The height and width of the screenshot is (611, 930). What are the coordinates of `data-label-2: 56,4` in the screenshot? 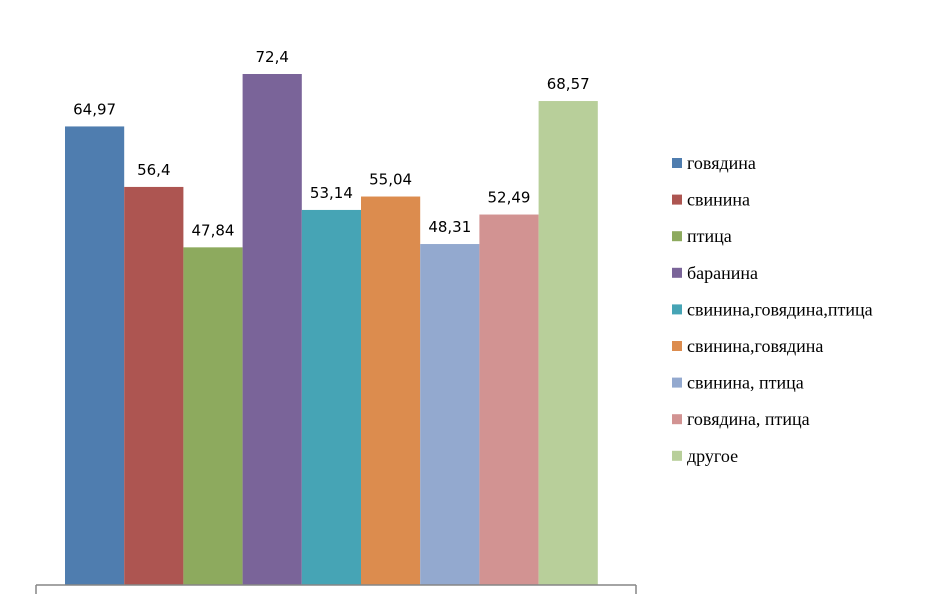 It's located at (153, 170).